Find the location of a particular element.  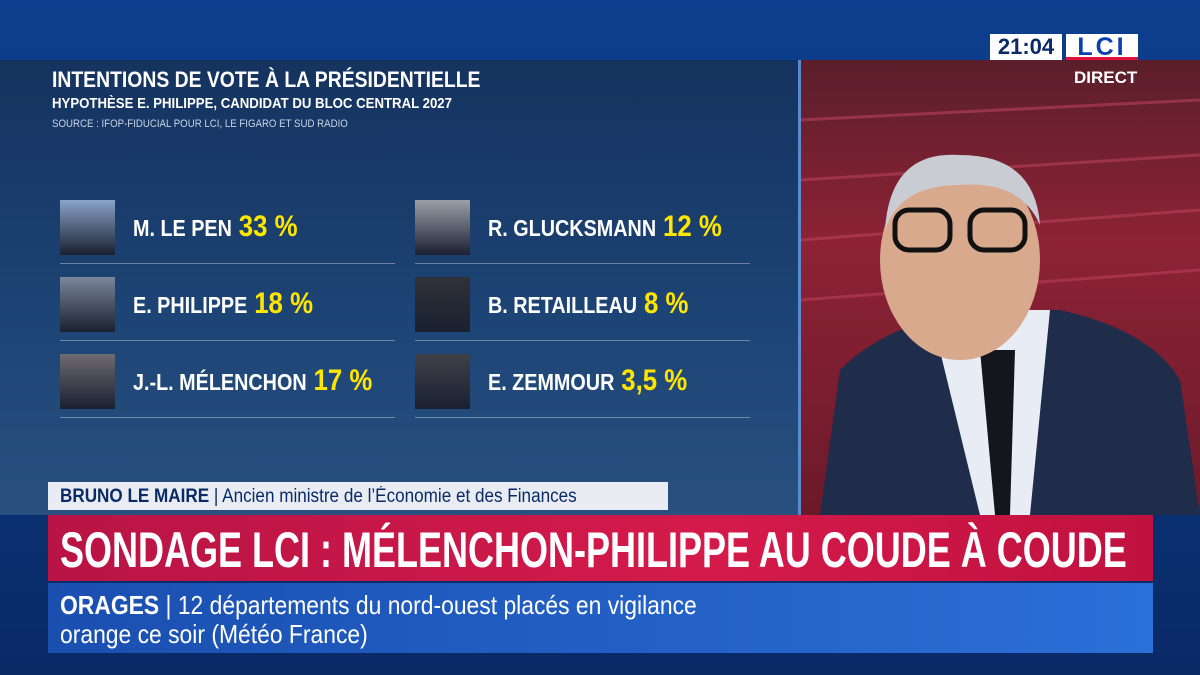

candidate-text: E. PHILIPPE 18 % is located at coordinates (223, 304).